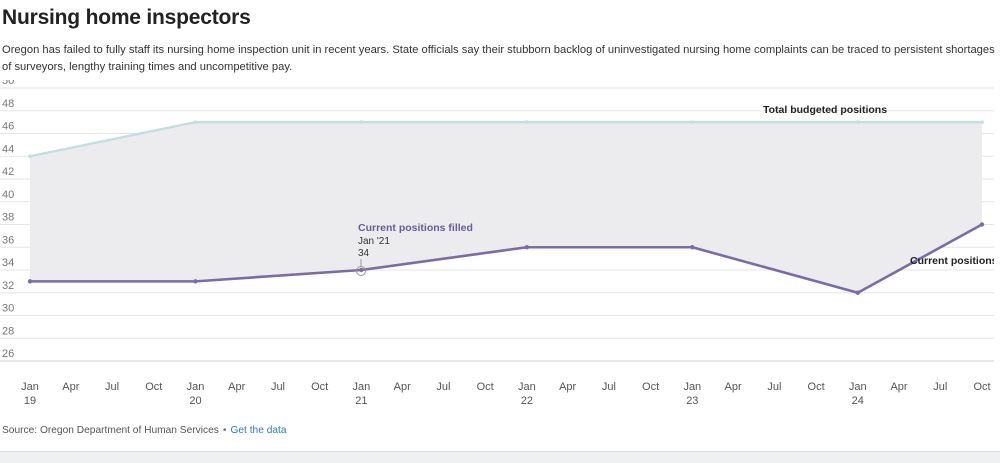 The width and height of the screenshot is (1000, 463). Describe the element at coordinates (692, 401) in the screenshot. I see `x-tick-year-label: 23` at that location.